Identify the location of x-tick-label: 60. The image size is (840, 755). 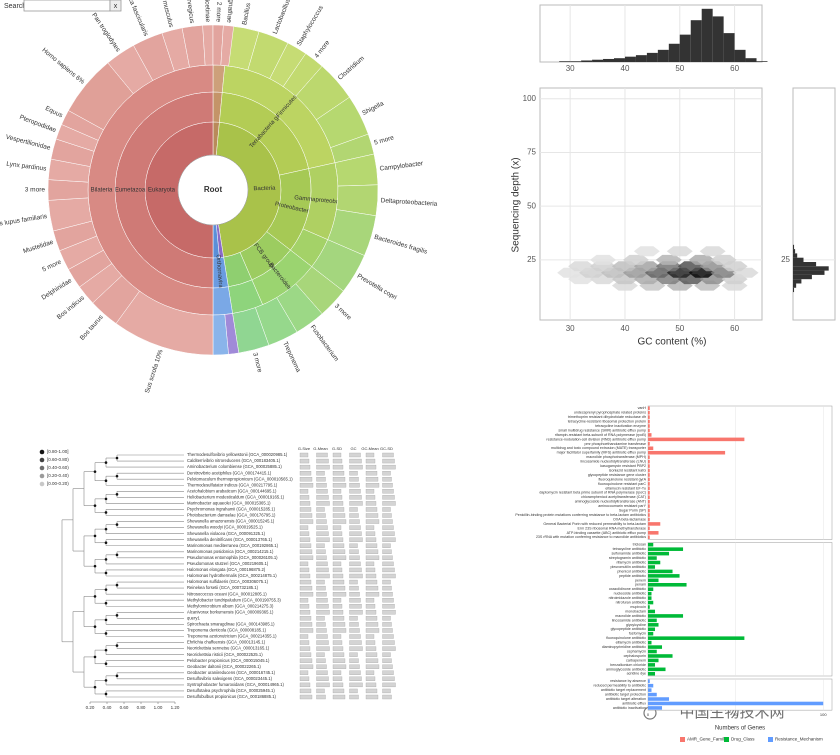
(734, 68).